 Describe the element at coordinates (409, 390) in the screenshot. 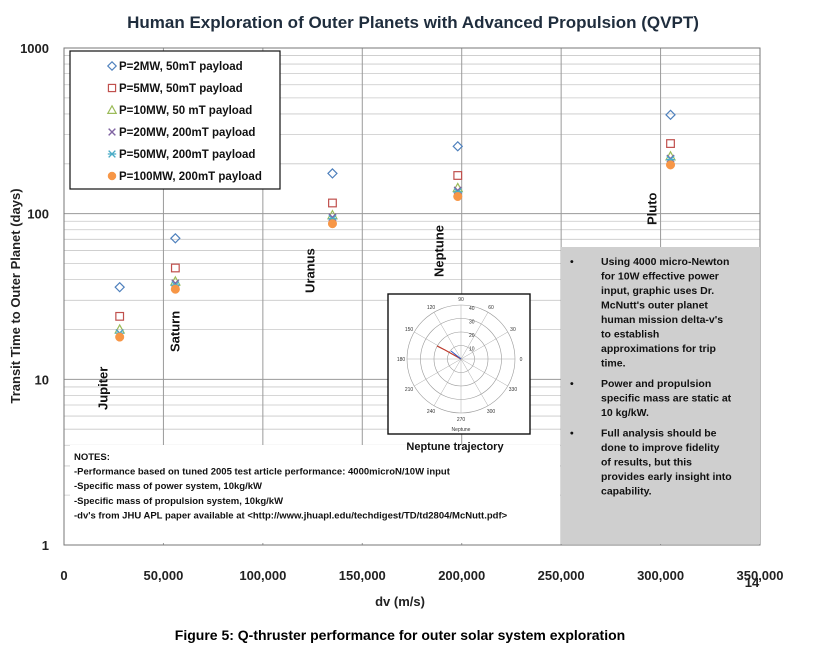

I see `polar-angle-label: 210` at that location.